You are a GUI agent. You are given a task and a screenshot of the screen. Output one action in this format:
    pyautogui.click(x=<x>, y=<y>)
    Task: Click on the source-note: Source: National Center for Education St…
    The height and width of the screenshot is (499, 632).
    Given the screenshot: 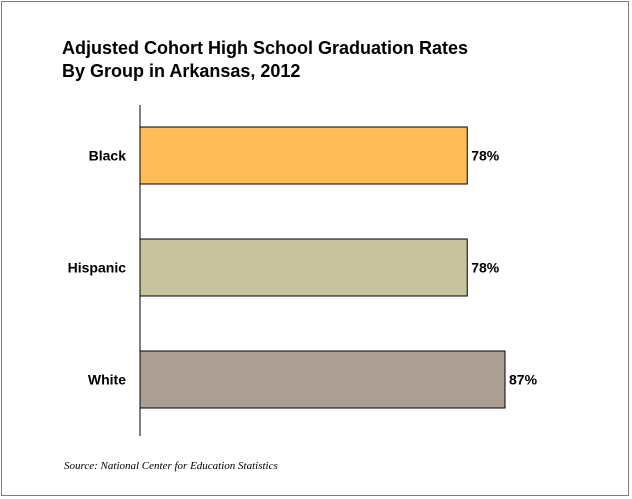 What is the action you would take?
    pyautogui.click(x=171, y=466)
    